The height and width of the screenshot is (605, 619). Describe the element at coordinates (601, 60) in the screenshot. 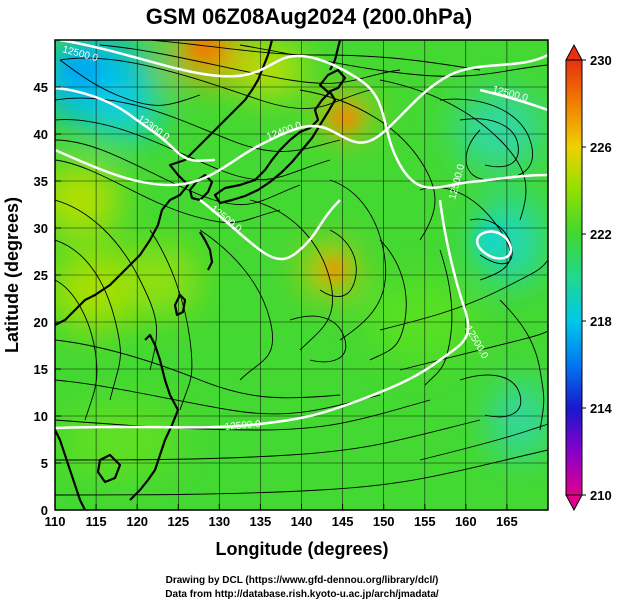

I see `colorbar-tick-label: 230` at that location.